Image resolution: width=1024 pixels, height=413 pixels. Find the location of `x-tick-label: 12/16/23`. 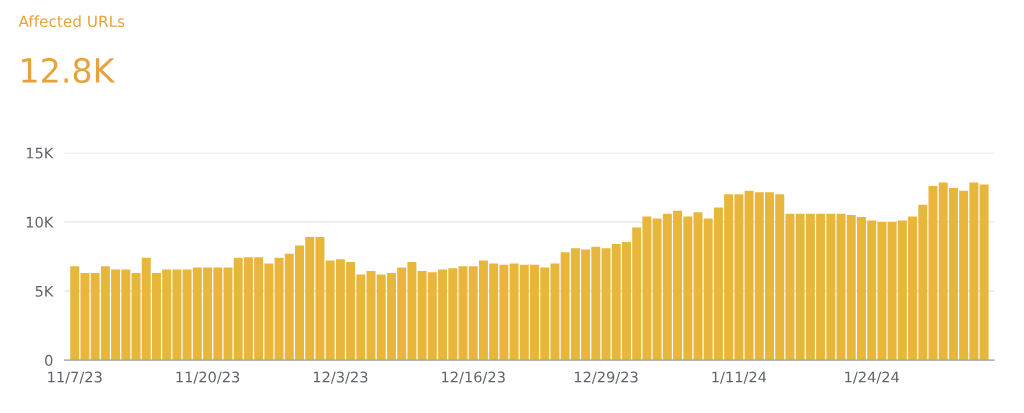

x-tick-label: 12/16/23 is located at coordinates (473, 377).